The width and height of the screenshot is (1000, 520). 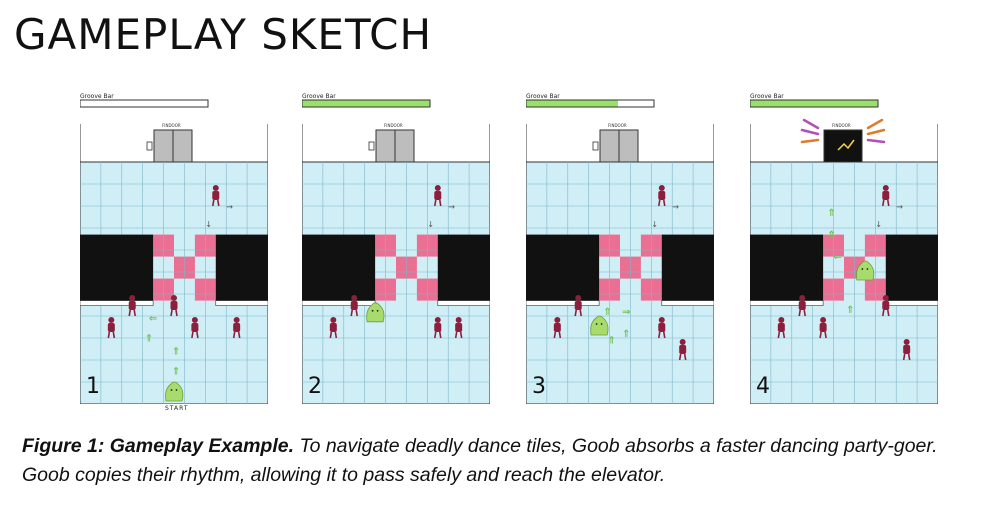 What do you see at coordinates (814, 103) in the screenshot?
I see `groove-bar-fill` at bounding box center [814, 103].